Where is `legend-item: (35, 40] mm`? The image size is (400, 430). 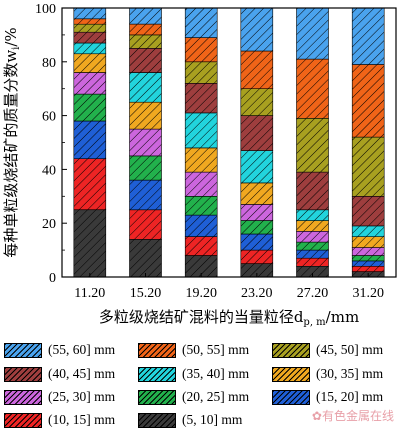
legend-item: (35, 40] mm is located at coordinates (193, 374).